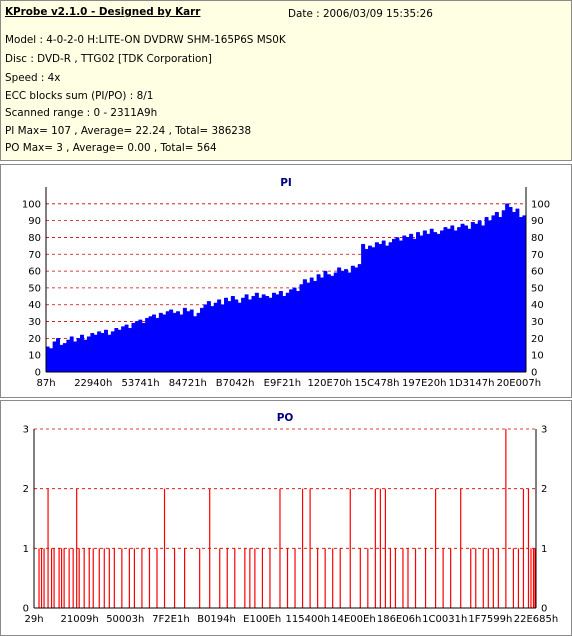  What do you see at coordinates (540, 204) in the screenshot?
I see `y-tick-label-right: 100` at bounding box center [540, 204].